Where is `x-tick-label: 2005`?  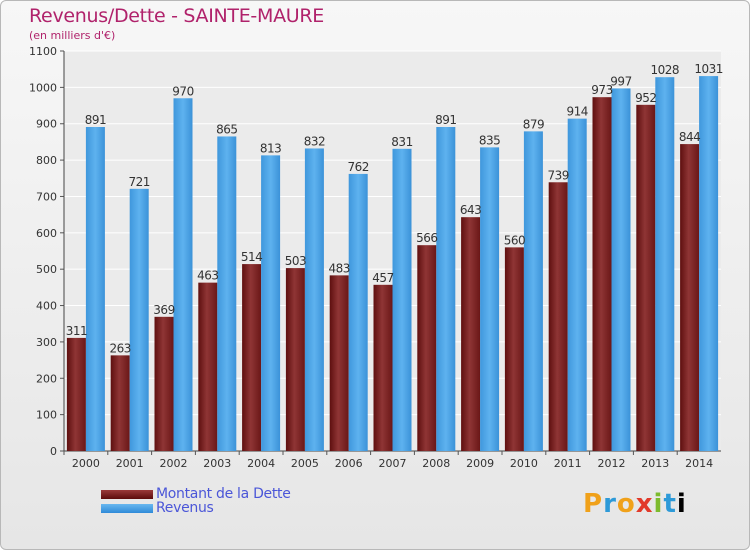
x-tick-label: 2005 is located at coordinates (305, 463).